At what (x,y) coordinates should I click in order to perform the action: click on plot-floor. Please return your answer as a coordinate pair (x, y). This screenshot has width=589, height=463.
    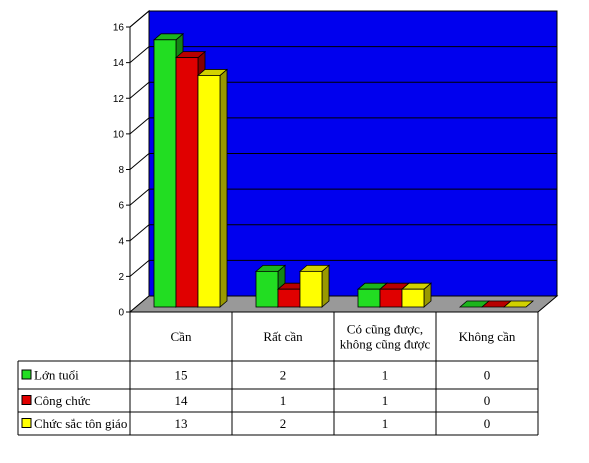
    Looking at the image, I should click on (343, 304).